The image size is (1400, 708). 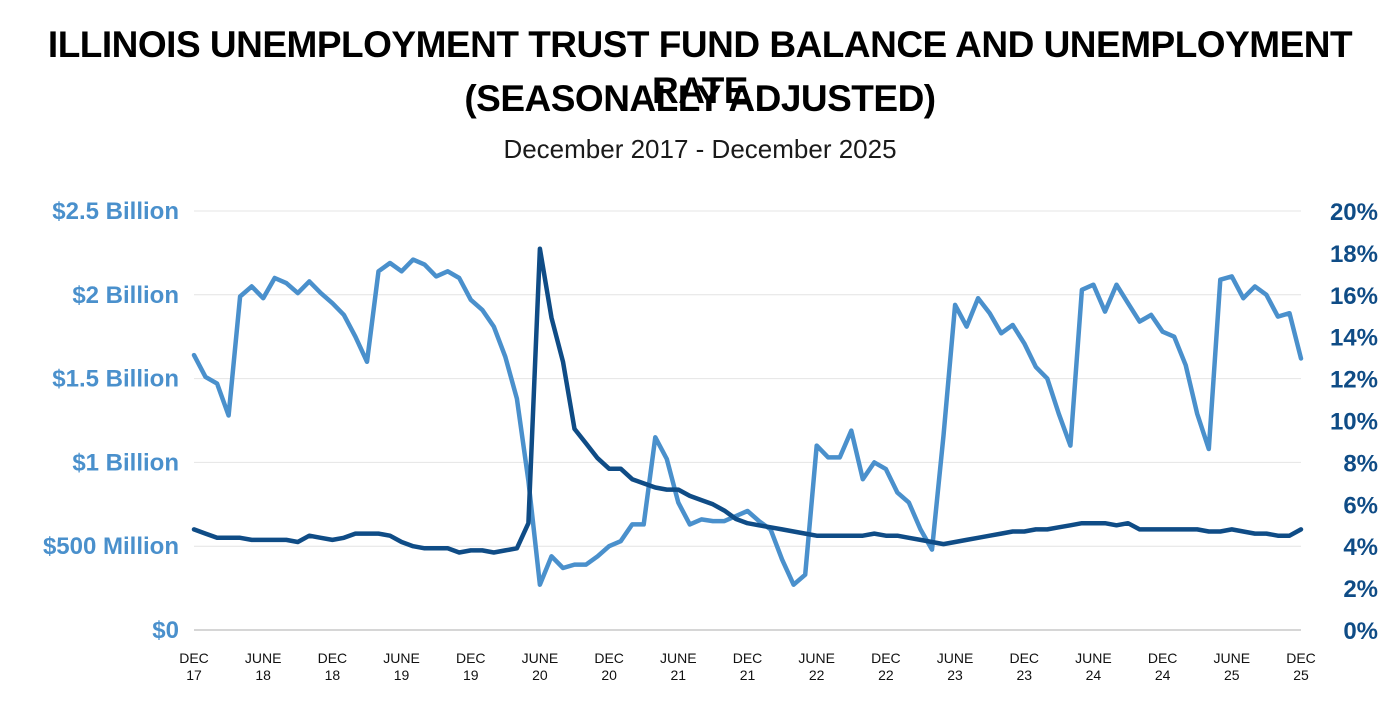 I want to click on y-right-tick-label: 12%, so click(x=1354, y=380).